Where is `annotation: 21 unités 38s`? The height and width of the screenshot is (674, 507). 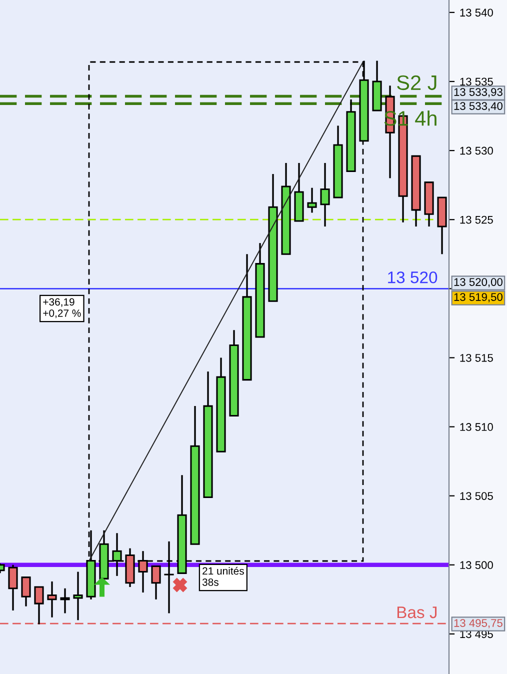 annotation: 21 unités 38s is located at coordinates (223, 576).